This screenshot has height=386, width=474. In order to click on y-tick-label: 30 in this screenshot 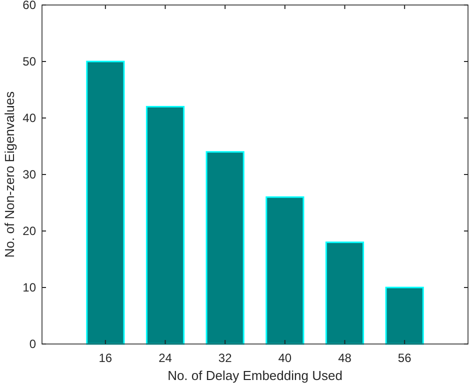, I will do `click(29, 175)`.